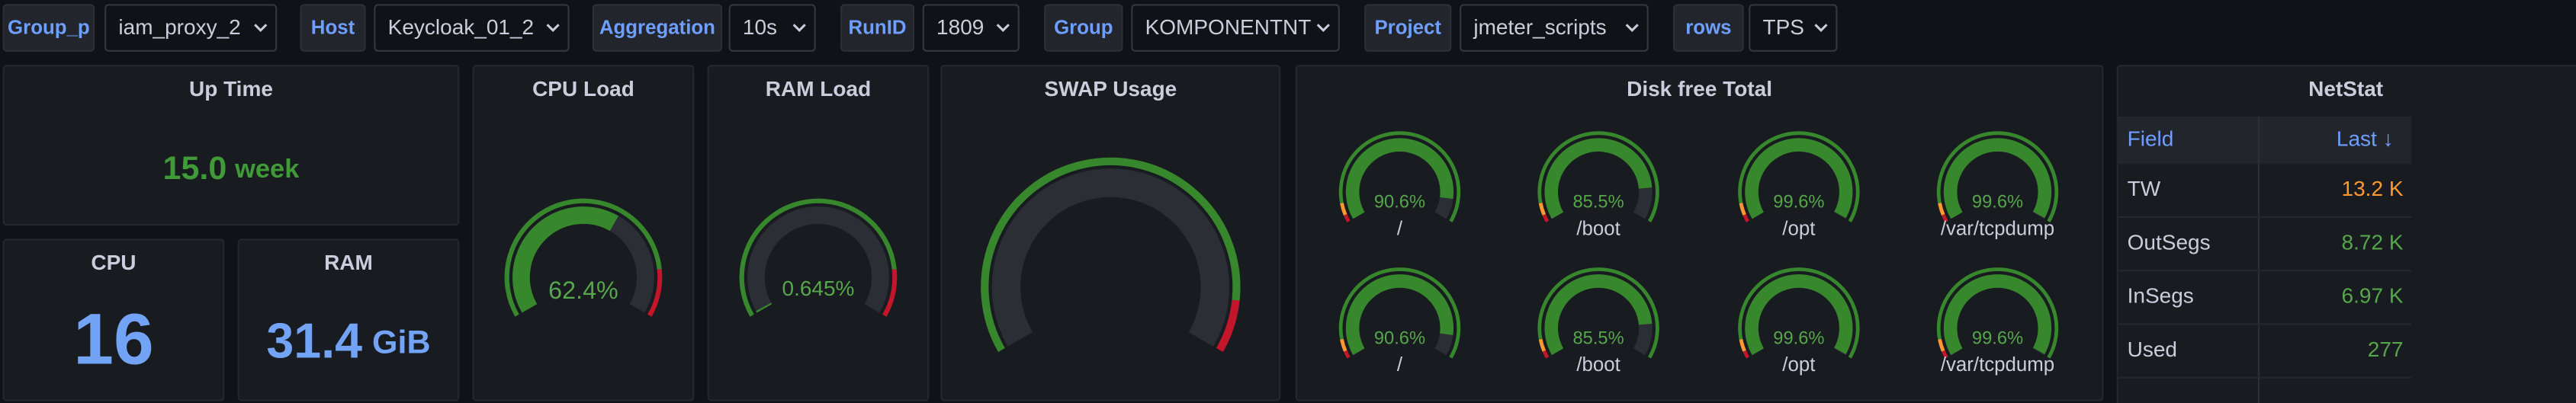 This screenshot has height=403, width=2576. What do you see at coordinates (2144, 188) in the screenshot?
I see `row-field: TW` at bounding box center [2144, 188].